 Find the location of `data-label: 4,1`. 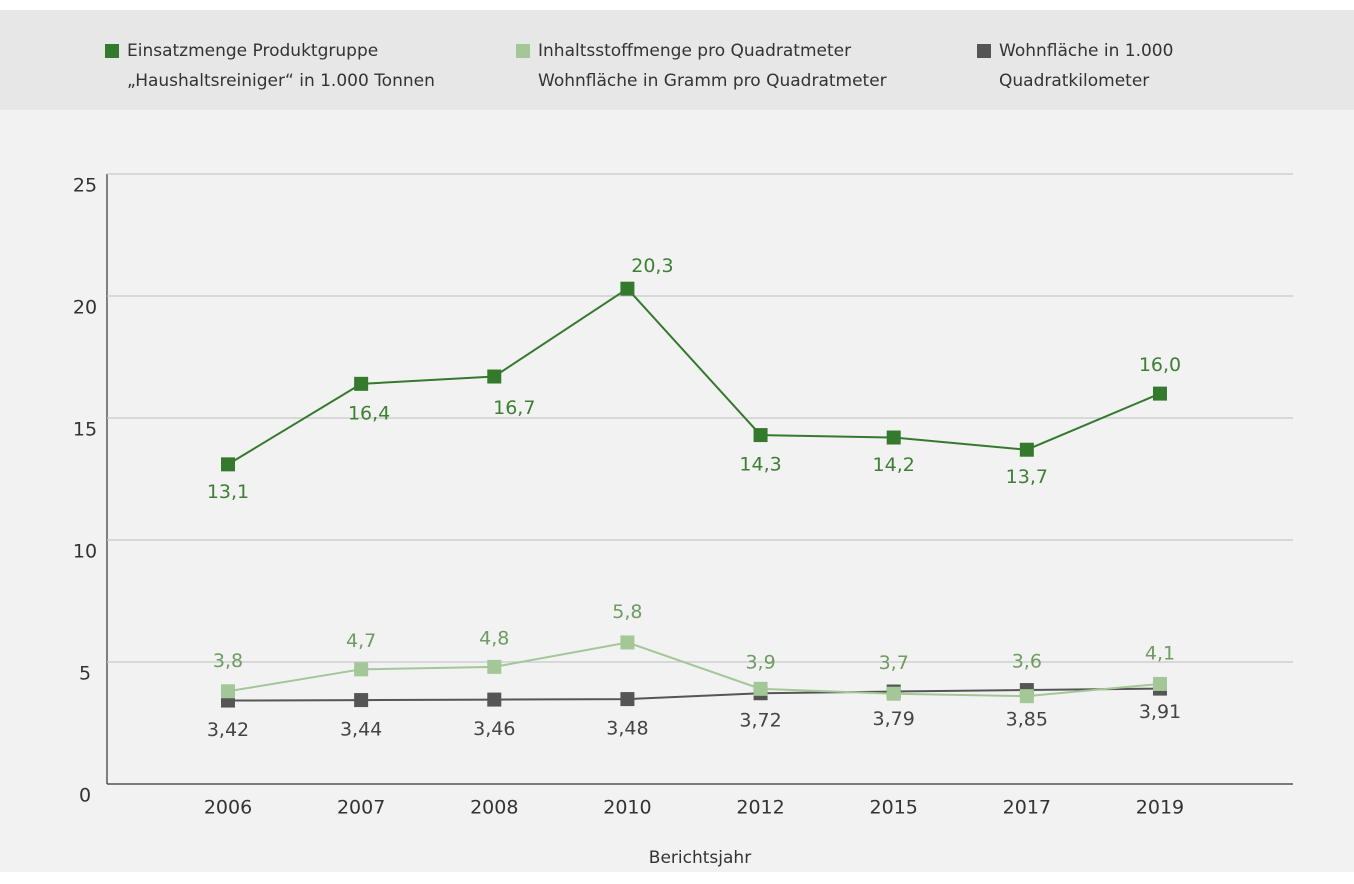

data-label: 4,1 is located at coordinates (1160, 653).